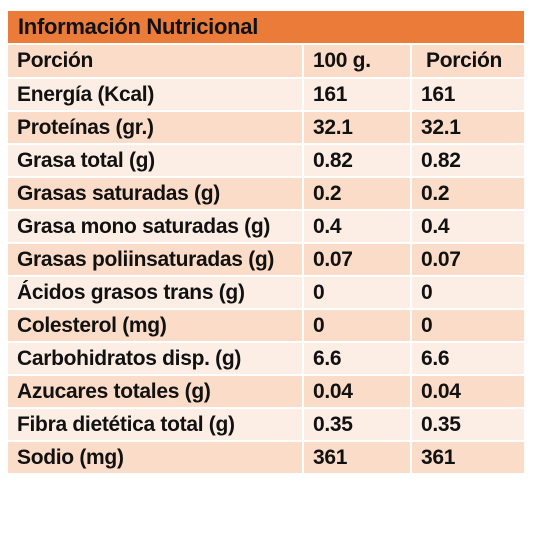 The width and height of the screenshot is (533, 533). I want to click on nutrition-title-bar: Información Nutricional, so click(266, 28).